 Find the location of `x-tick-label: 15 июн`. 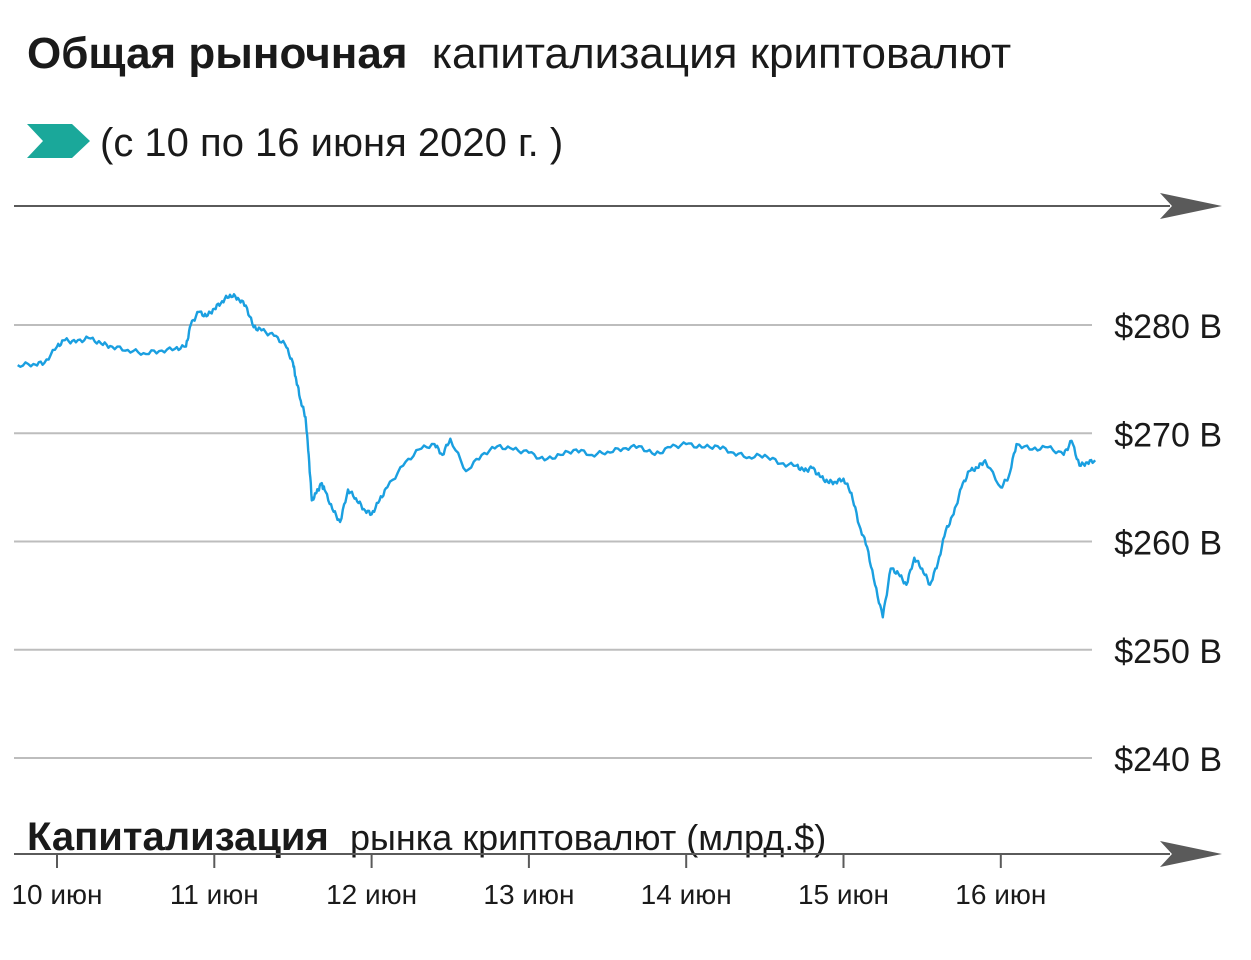

x-tick-label: 15 июн is located at coordinates (843, 894).